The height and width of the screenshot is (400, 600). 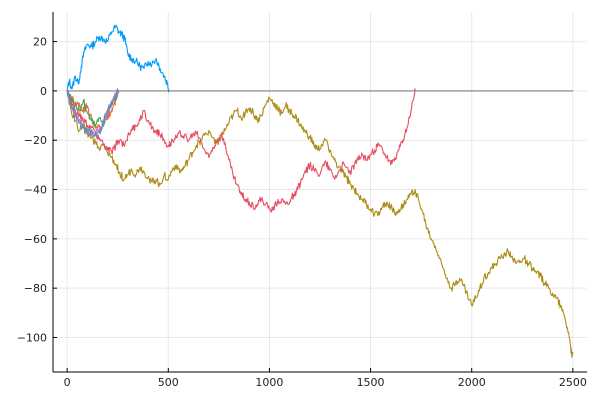 I want to click on y-tick-label-0: 20, so click(x=40, y=42).